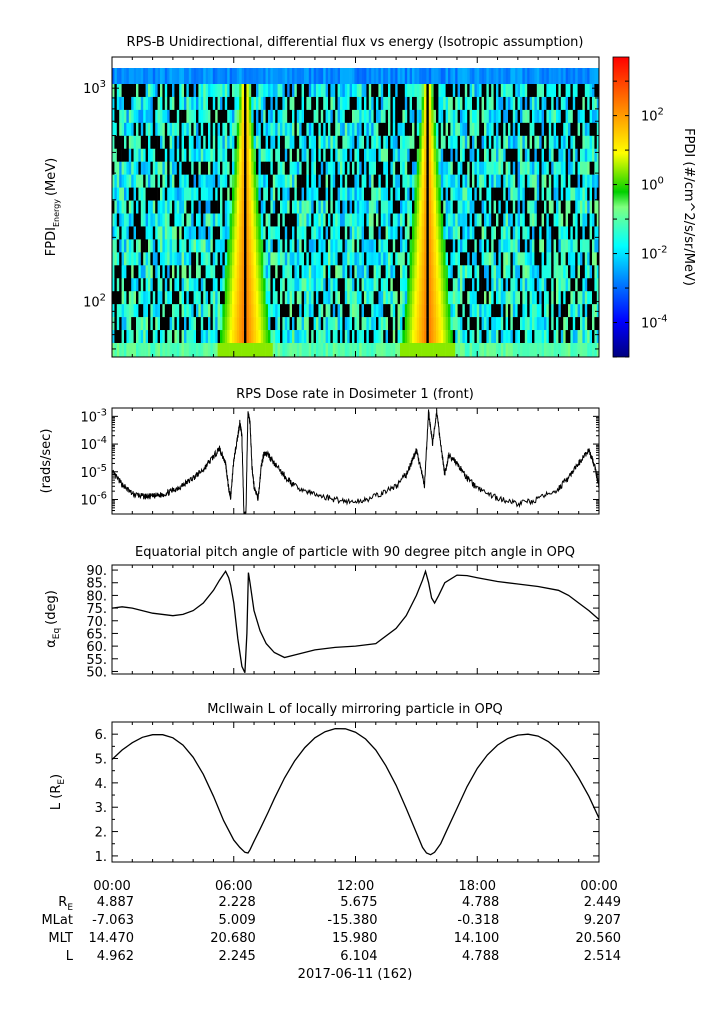 This screenshot has width=725, height=1019. I want to click on dose-rate-xticks, so click(355, 461).